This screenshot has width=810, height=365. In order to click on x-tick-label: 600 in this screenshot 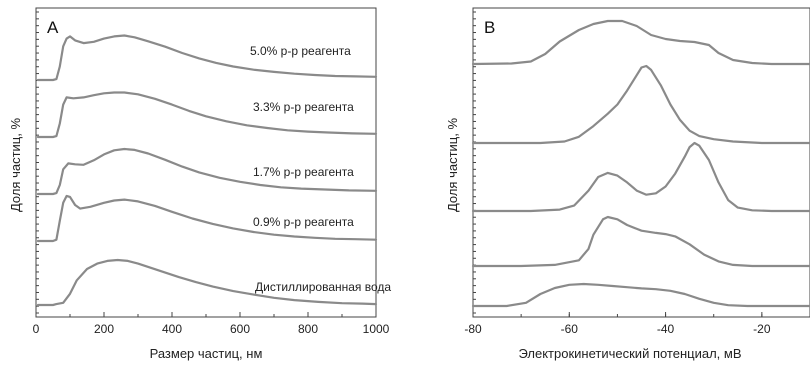, I will do `click(240, 329)`.